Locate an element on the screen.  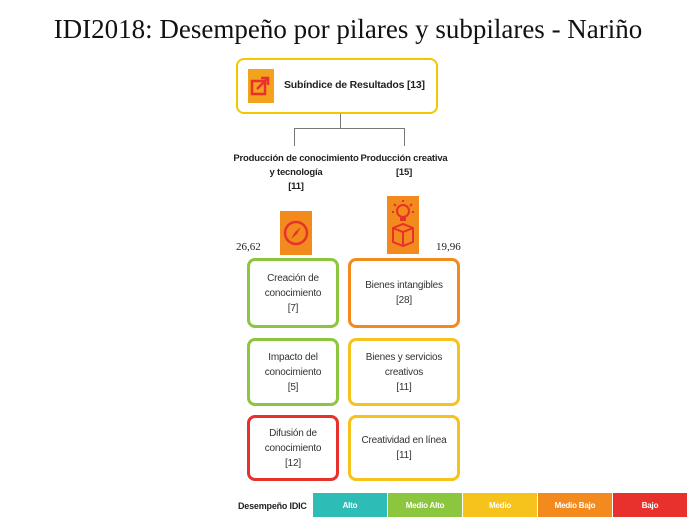
subpillar-line1: Impacto del is located at coordinates (293, 357).